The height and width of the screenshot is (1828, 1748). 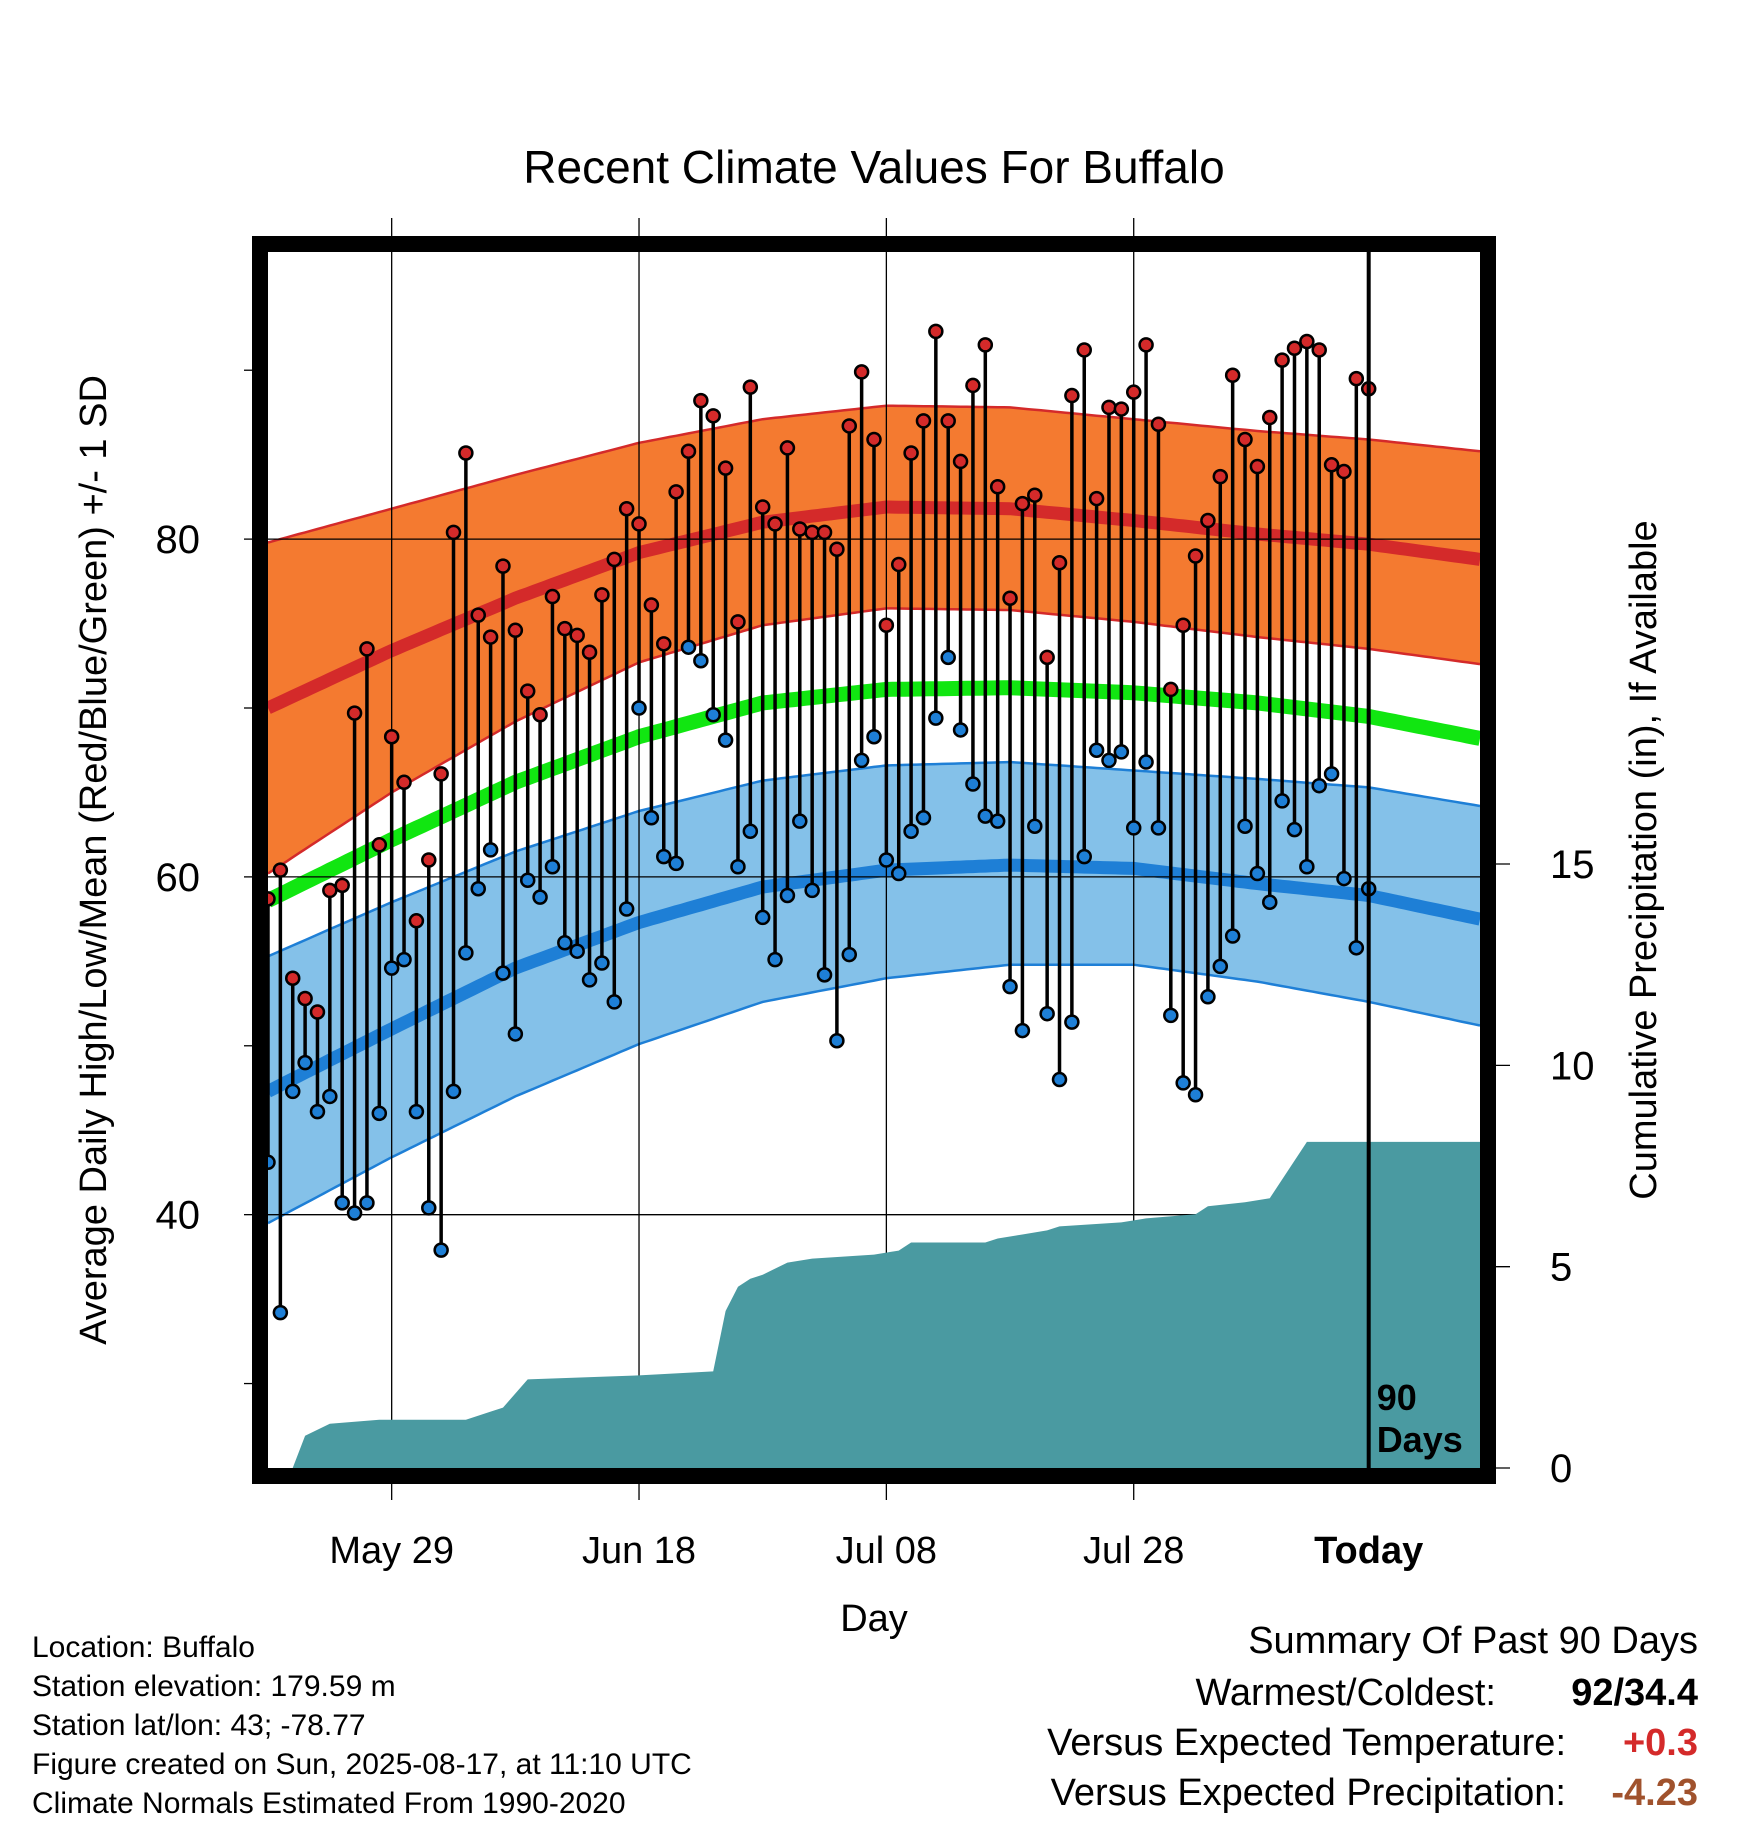 What do you see at coordinates (1572, 865) in the screenshot?
I see `y2-tick-label: 15` at bounding box center [1572, 865].